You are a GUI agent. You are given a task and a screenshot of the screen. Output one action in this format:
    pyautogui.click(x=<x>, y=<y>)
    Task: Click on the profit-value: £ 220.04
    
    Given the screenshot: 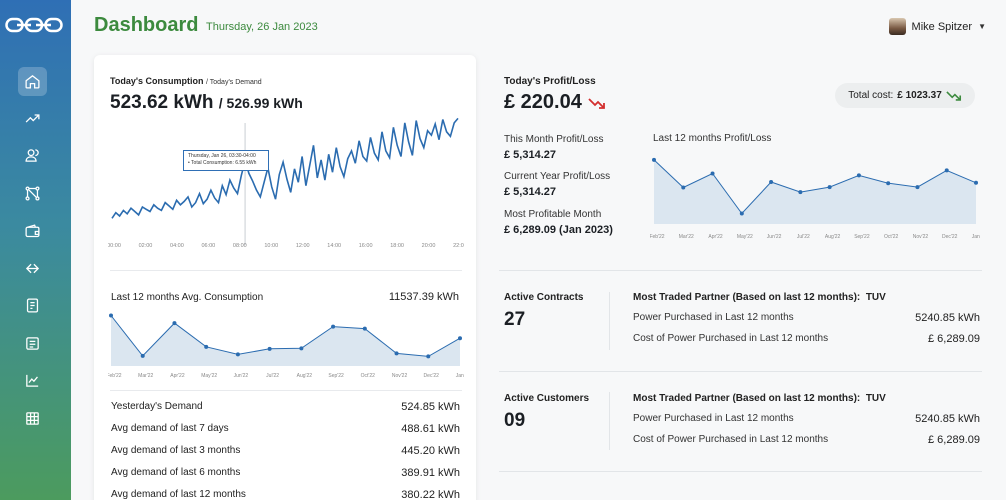 What is the action you would take?
    pyautogui.click(x=555, y=102)
    